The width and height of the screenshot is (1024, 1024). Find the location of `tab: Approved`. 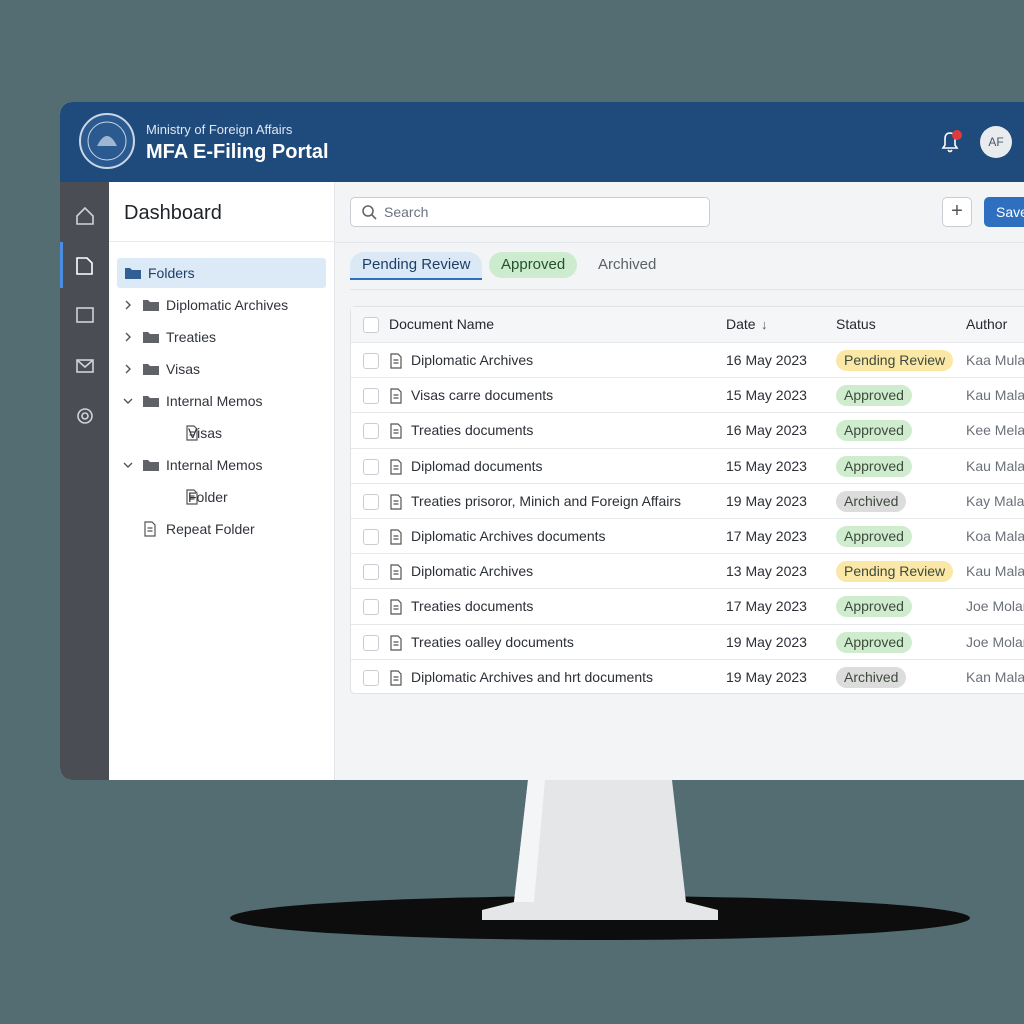

tab: Approved is located at coordinates (533, 265).